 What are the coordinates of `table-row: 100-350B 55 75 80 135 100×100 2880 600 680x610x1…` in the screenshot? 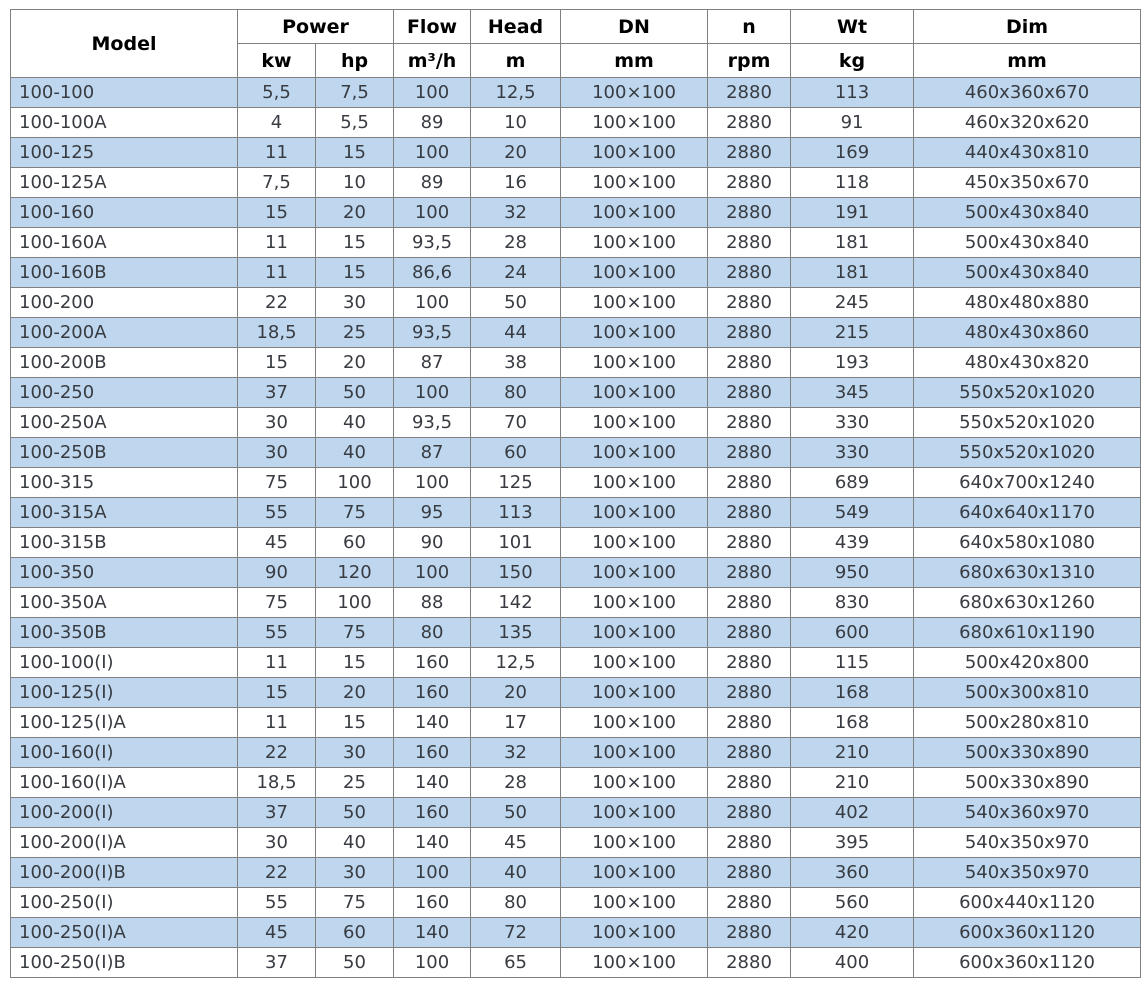 It's located at (576, 632).